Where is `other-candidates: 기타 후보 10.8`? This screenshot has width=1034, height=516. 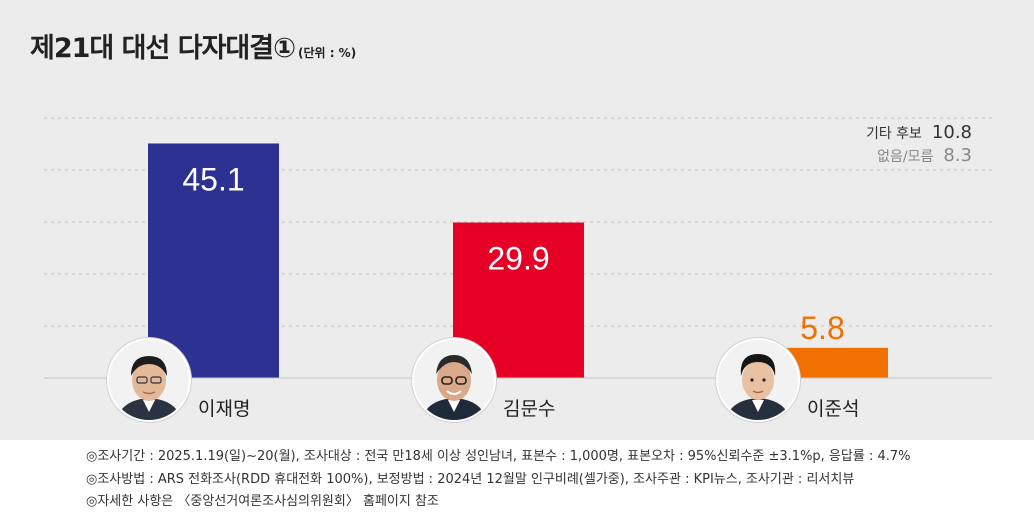
other-candidates: 기타 후보 10.8 is located at coordinates (919, 132).